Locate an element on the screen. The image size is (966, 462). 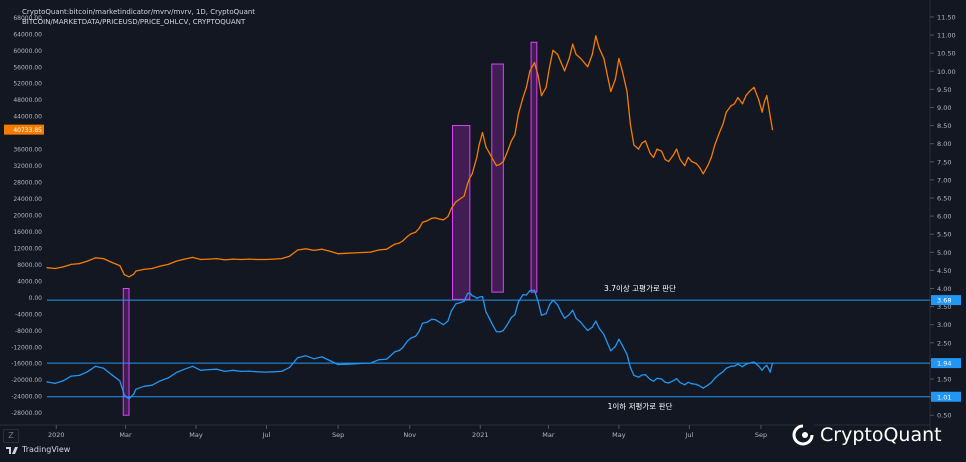
reference-badge is located at coordinates (946, 396).